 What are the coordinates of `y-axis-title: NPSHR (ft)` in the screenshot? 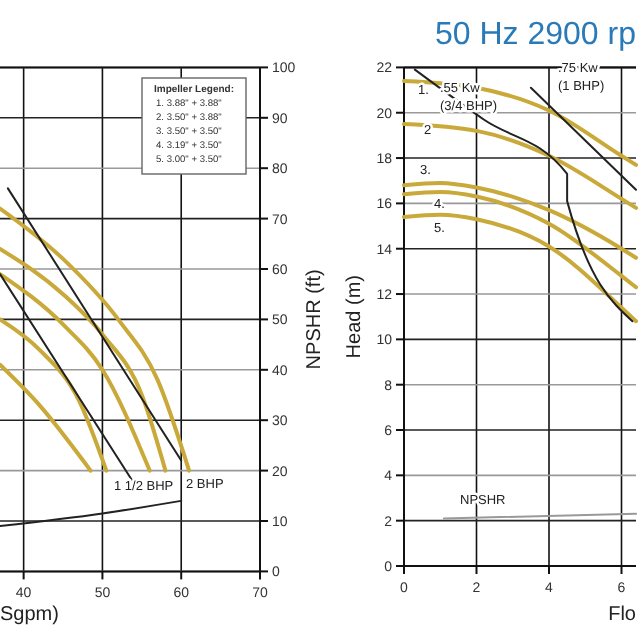 It's located at (315, 319).